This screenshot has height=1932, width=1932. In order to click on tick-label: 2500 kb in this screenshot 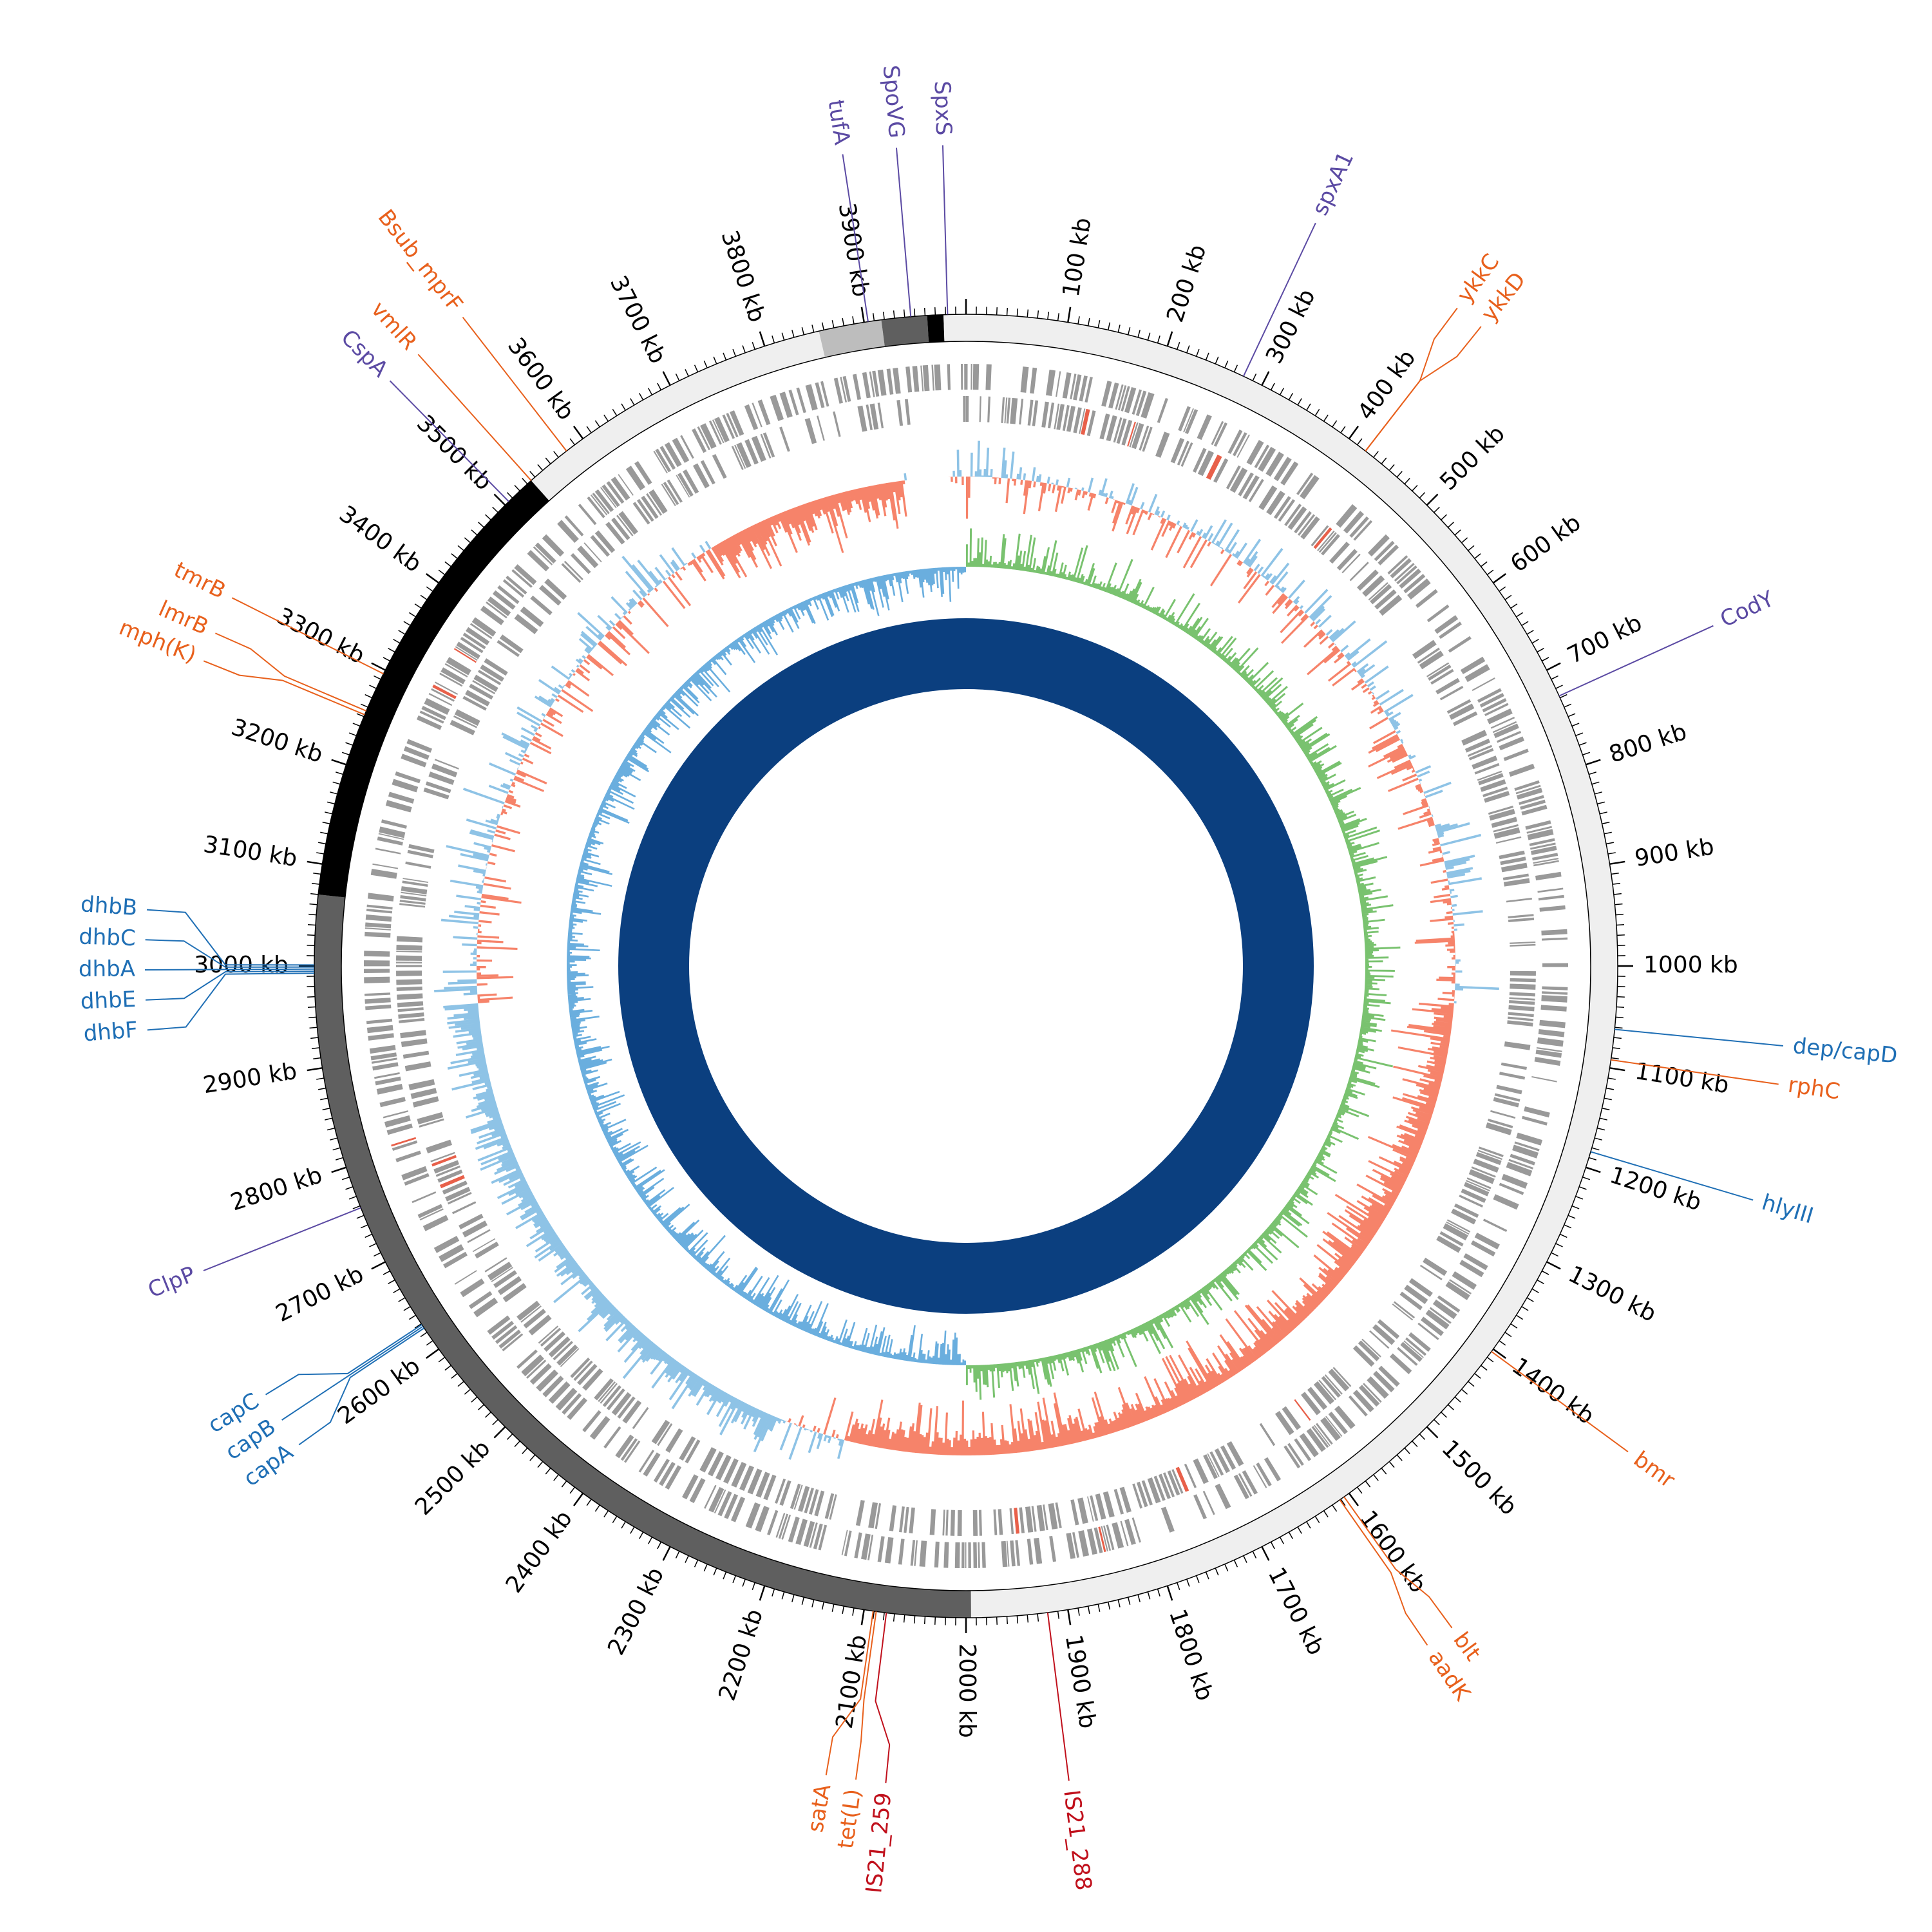, I will do `click(453, 1477)`.